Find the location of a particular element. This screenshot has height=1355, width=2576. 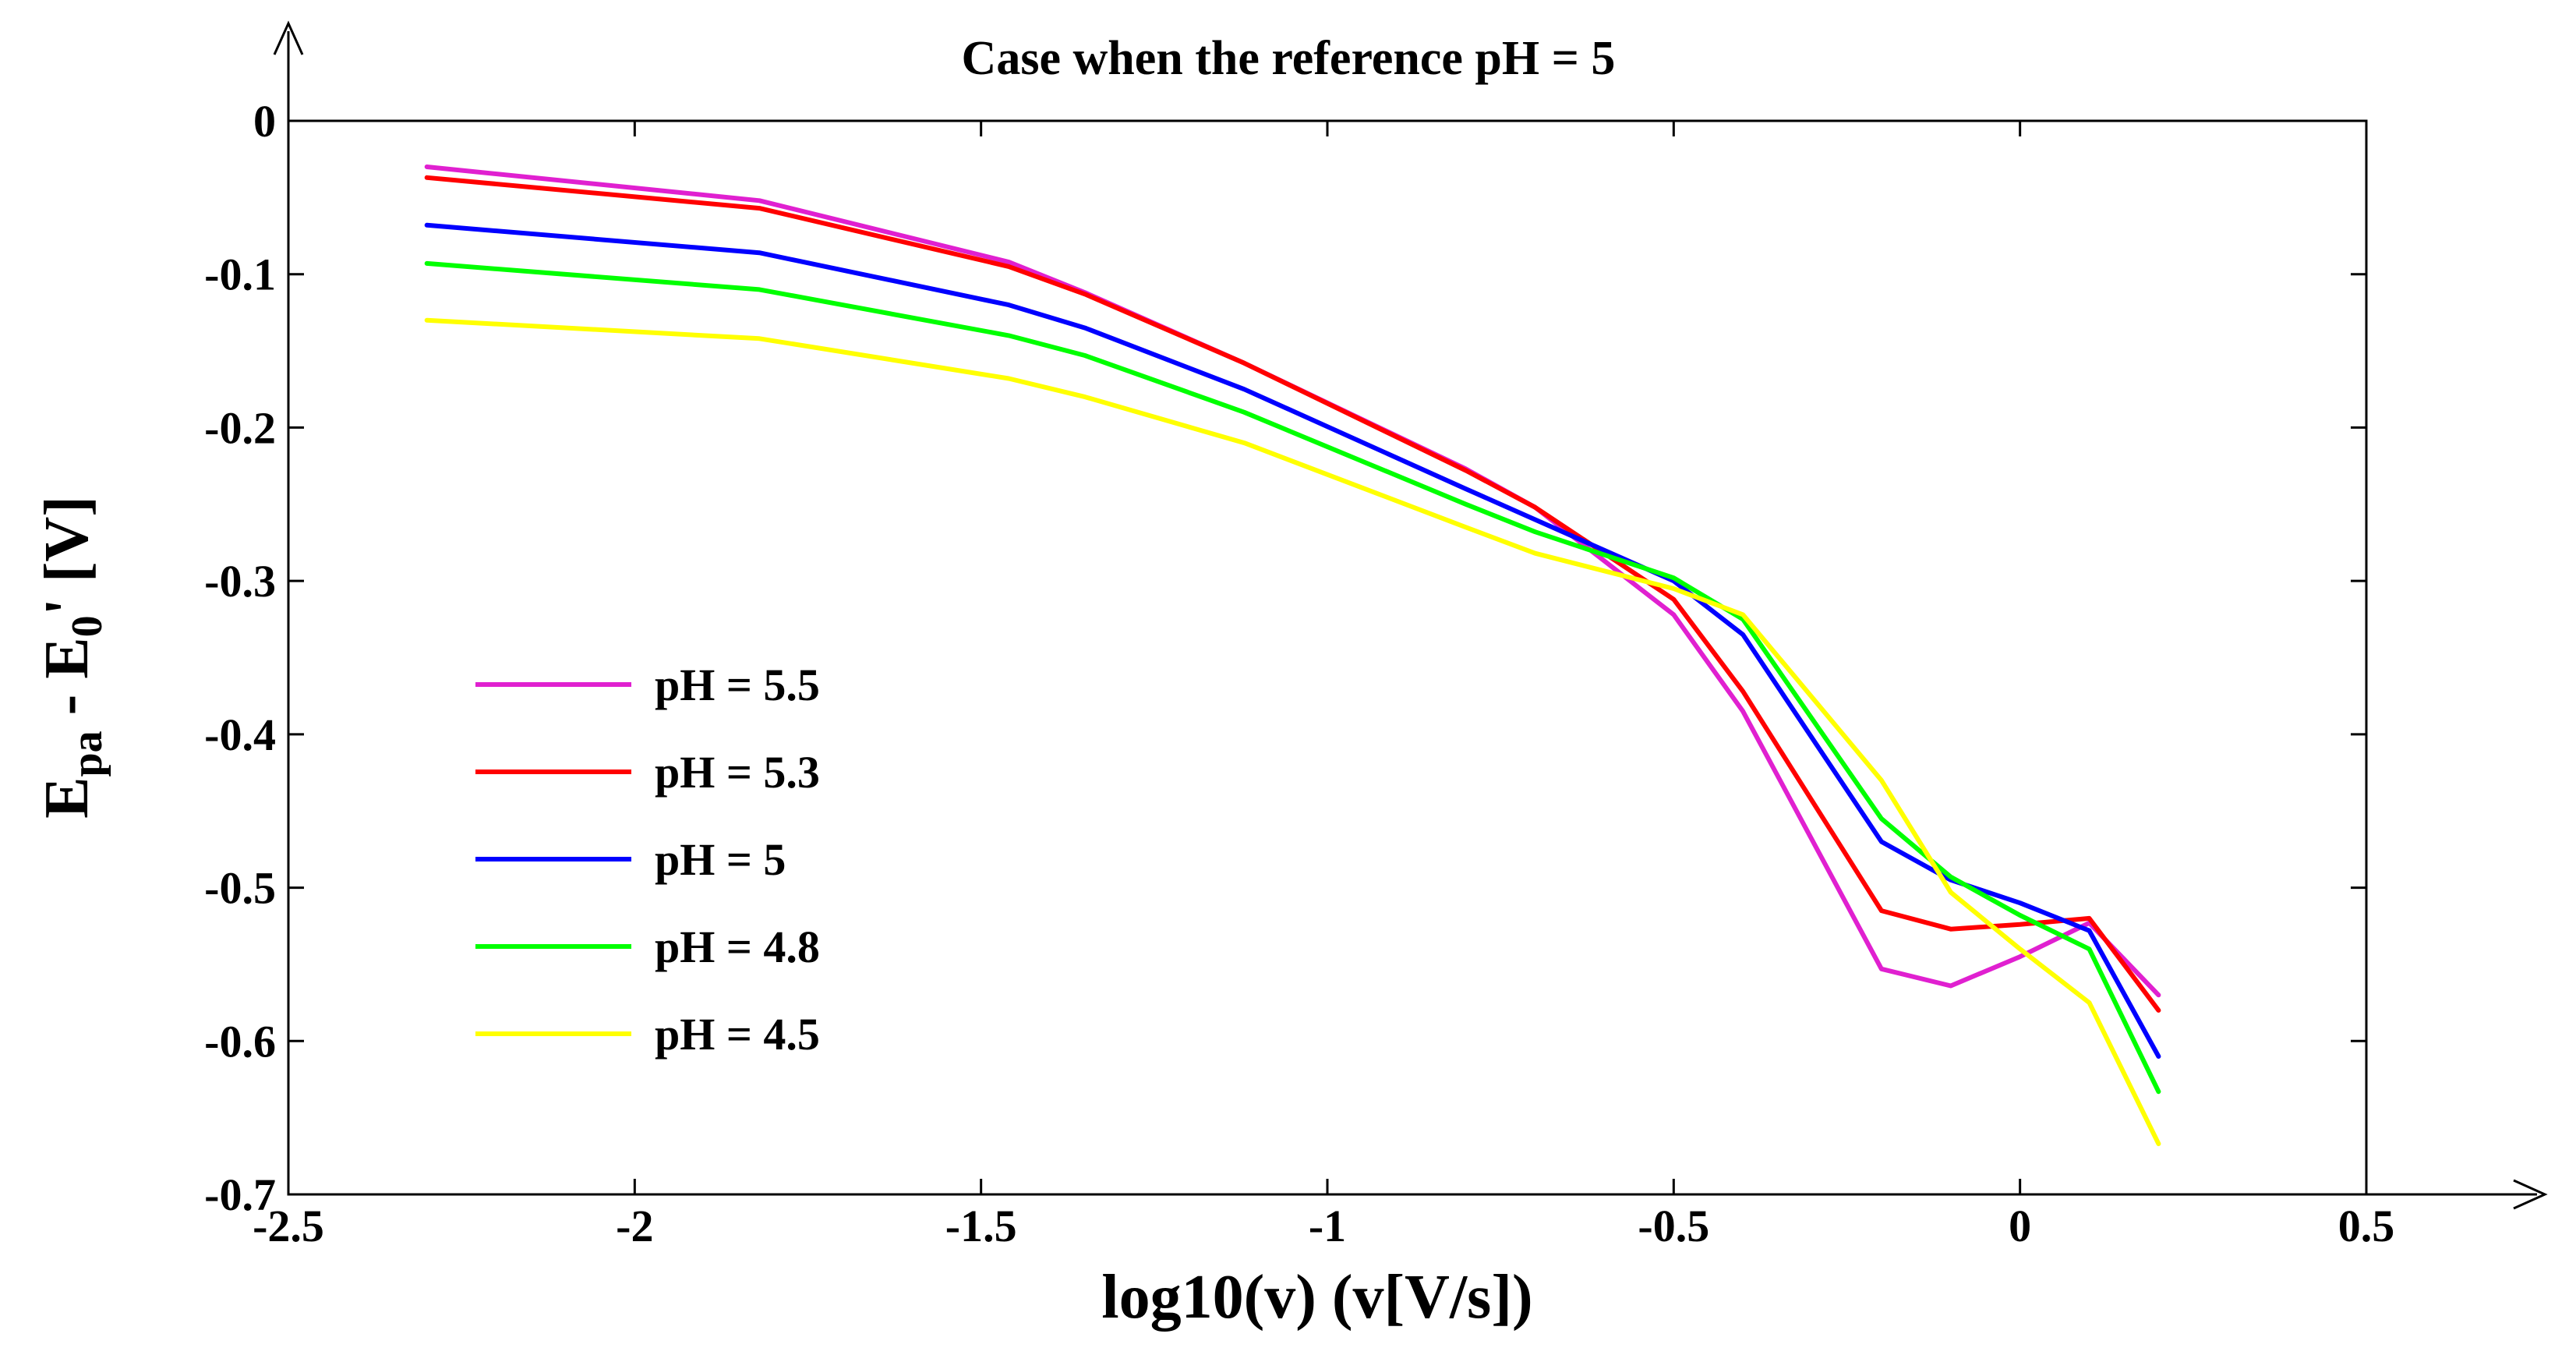

y-tick-label: -0.3 is located at coordinates (240, 581).